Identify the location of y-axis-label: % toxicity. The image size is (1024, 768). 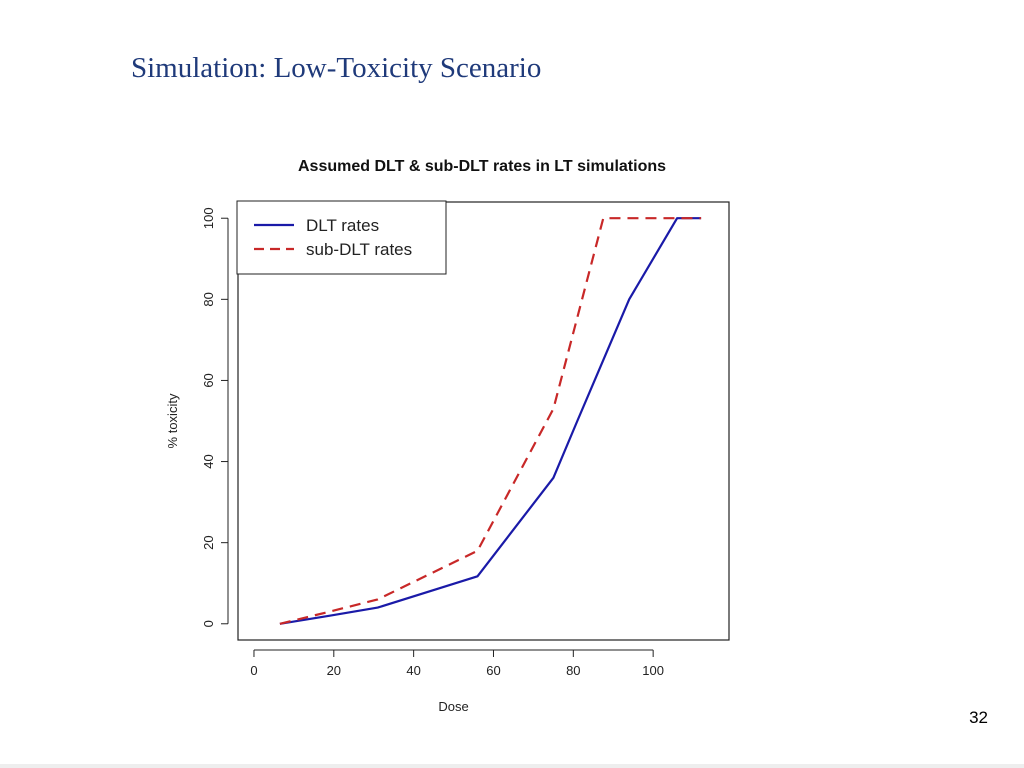
(172, 420).